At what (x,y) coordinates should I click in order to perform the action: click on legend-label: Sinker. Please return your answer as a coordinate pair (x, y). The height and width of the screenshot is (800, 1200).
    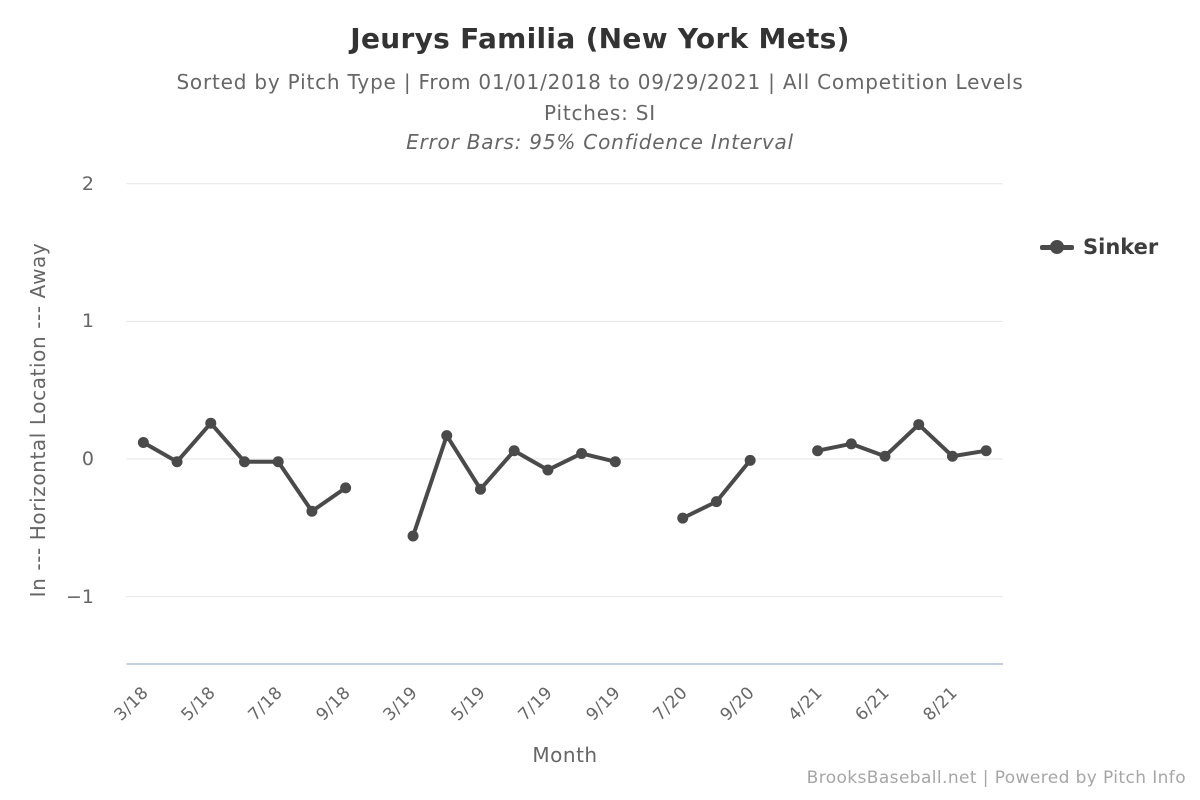
    Looking at the image, I should click on (1121, 247).